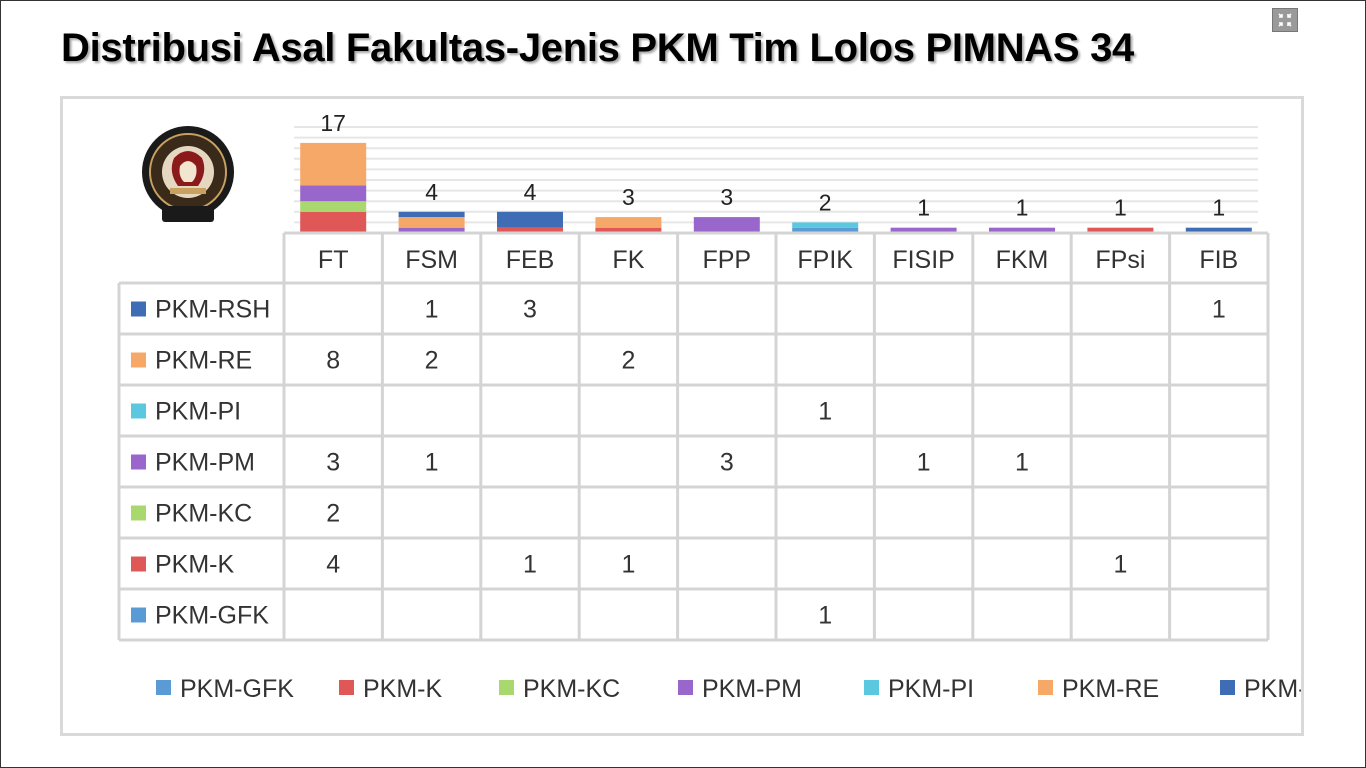 This screenshot has width=1366, height=768. I want to click on legend-label-pkm-k: PKM-K, so click(403, 689).